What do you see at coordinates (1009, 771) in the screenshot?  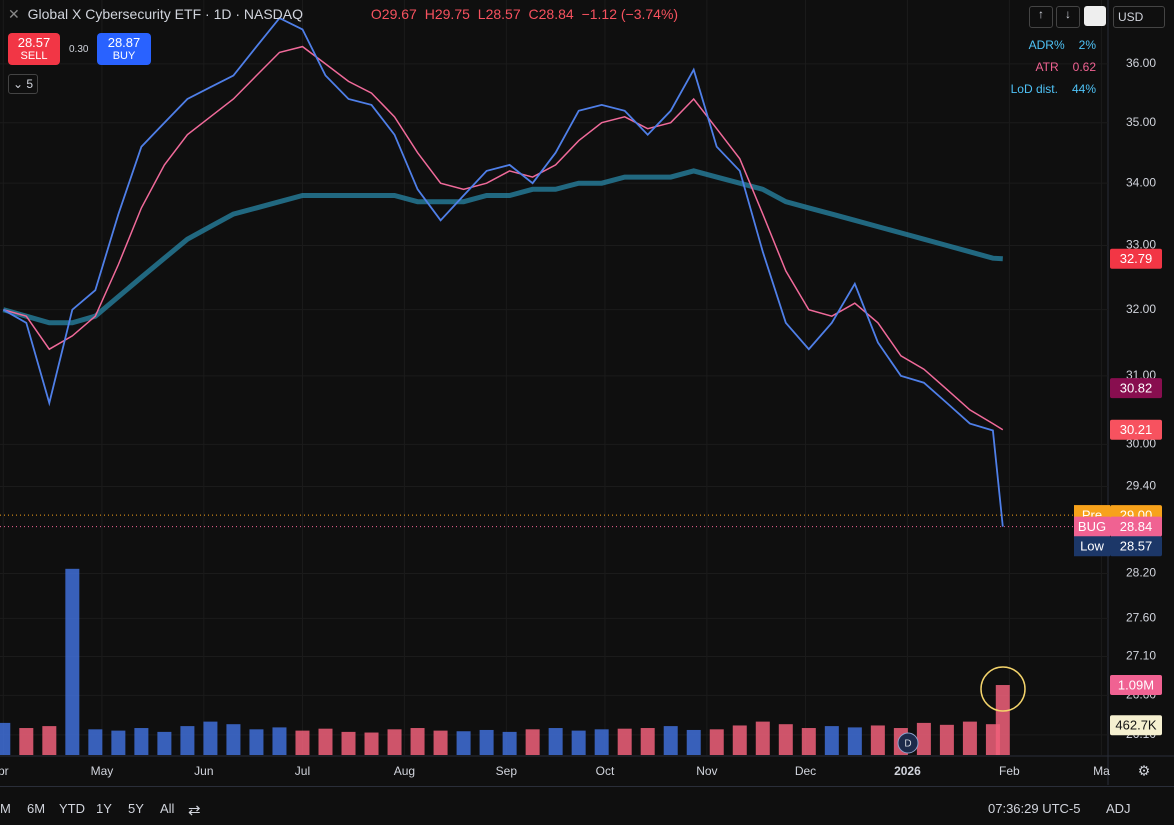 I see `x-tick-label: Feb` at bounding box center [1009, 771].